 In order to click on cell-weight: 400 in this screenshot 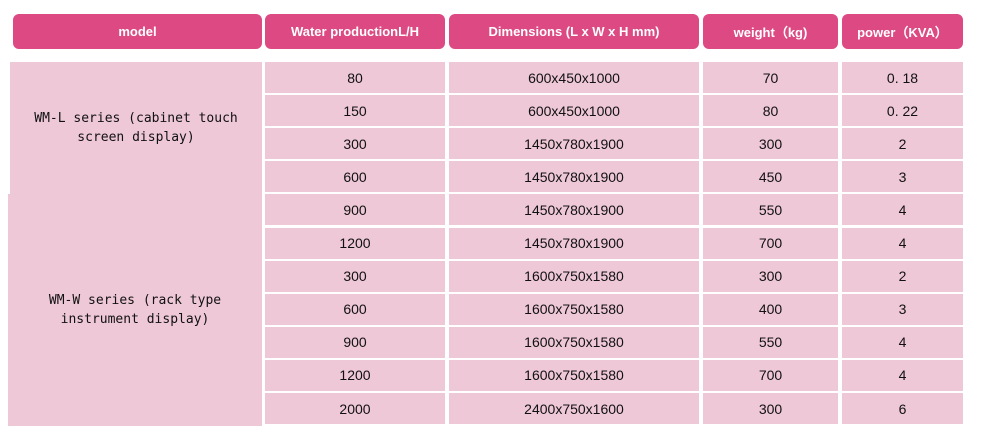, I will do `click(770, 309)`.